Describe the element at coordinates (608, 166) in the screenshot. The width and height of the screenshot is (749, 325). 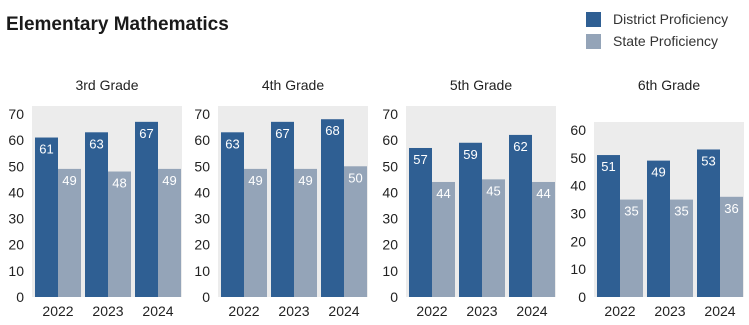
I see `data-label: 51` at that location.